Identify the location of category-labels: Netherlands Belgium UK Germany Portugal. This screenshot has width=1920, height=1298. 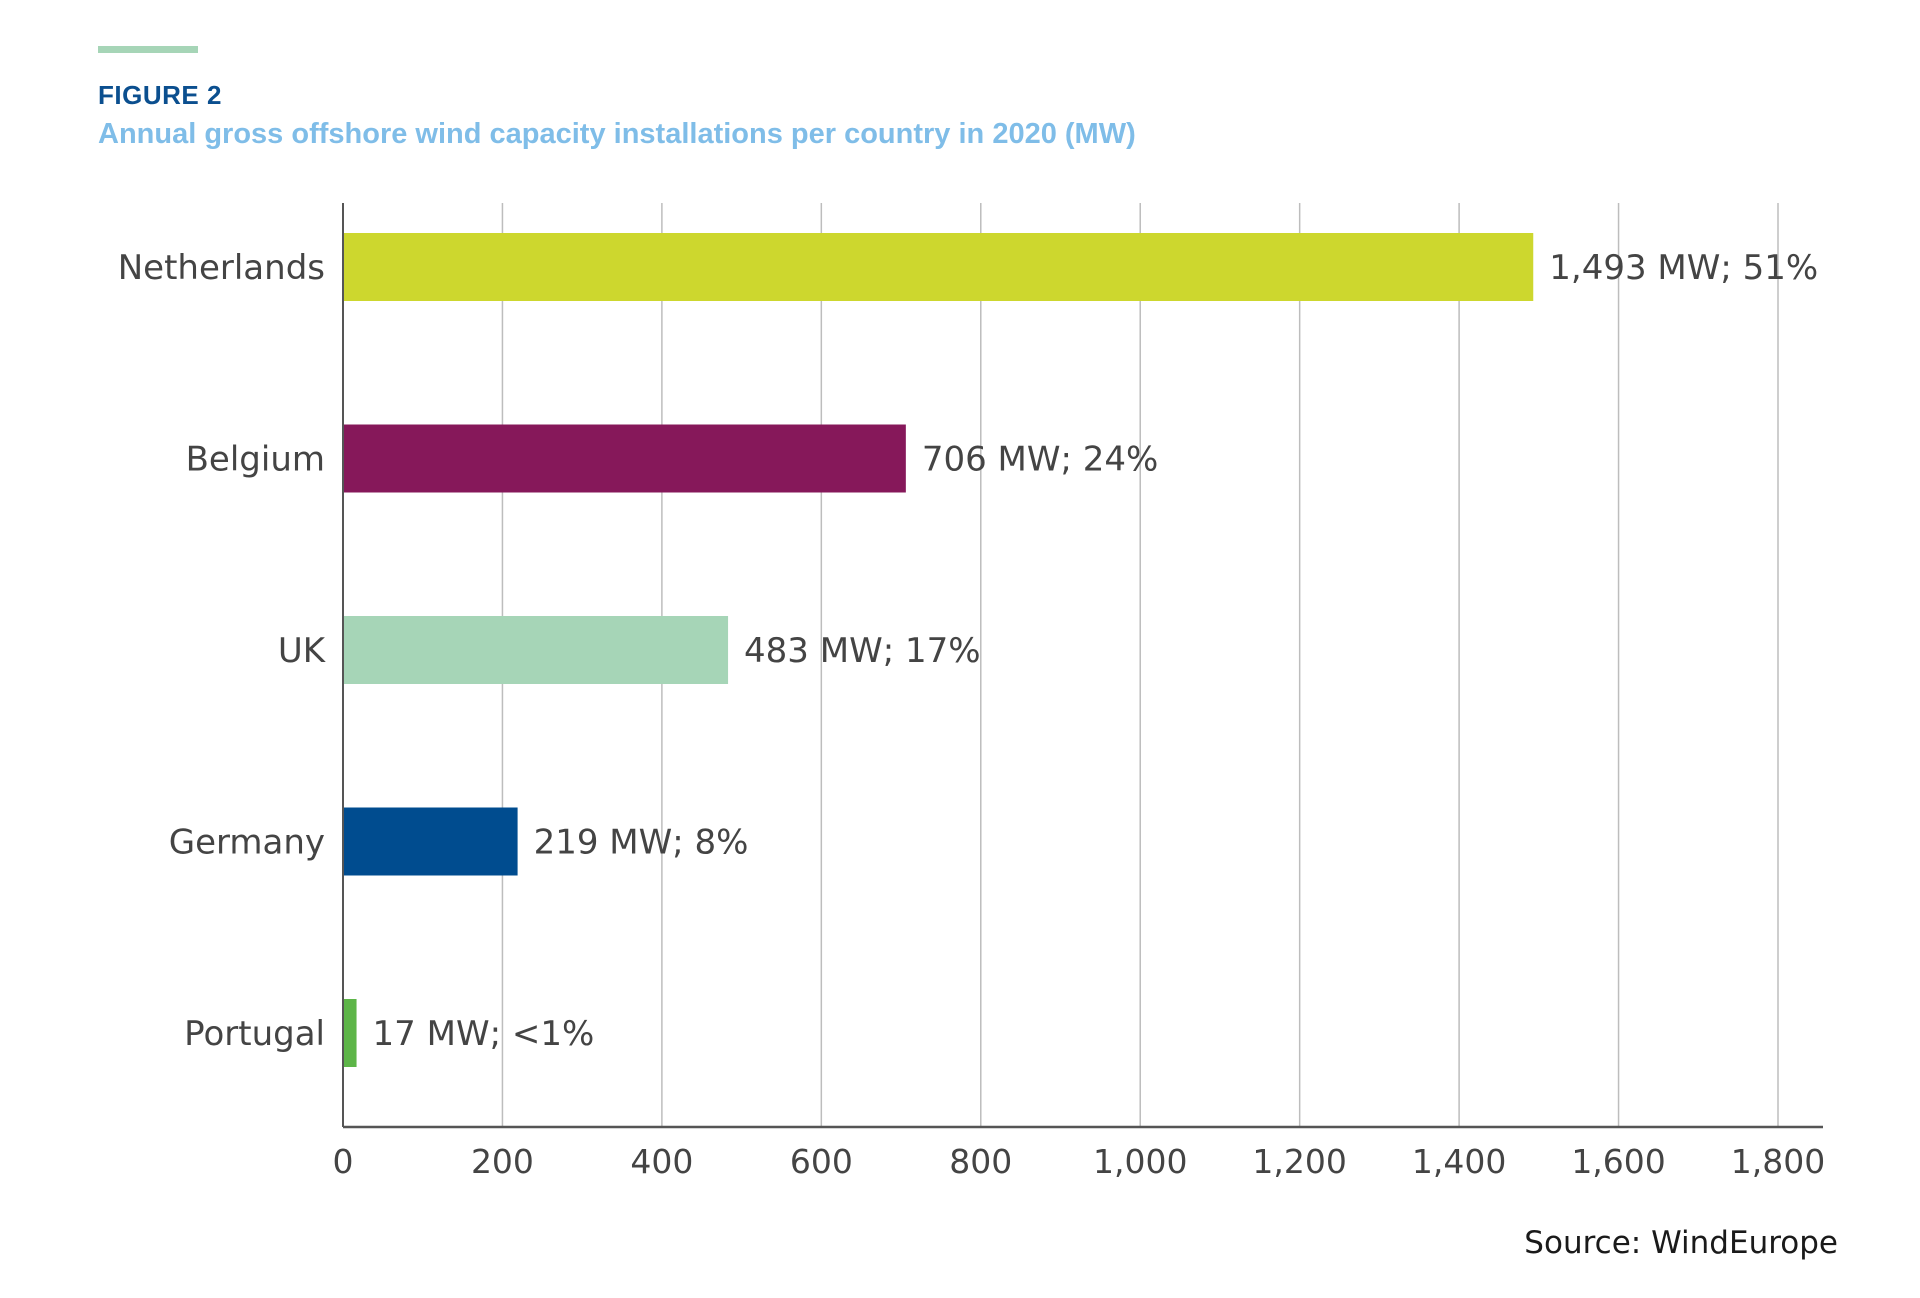
(222, 651).